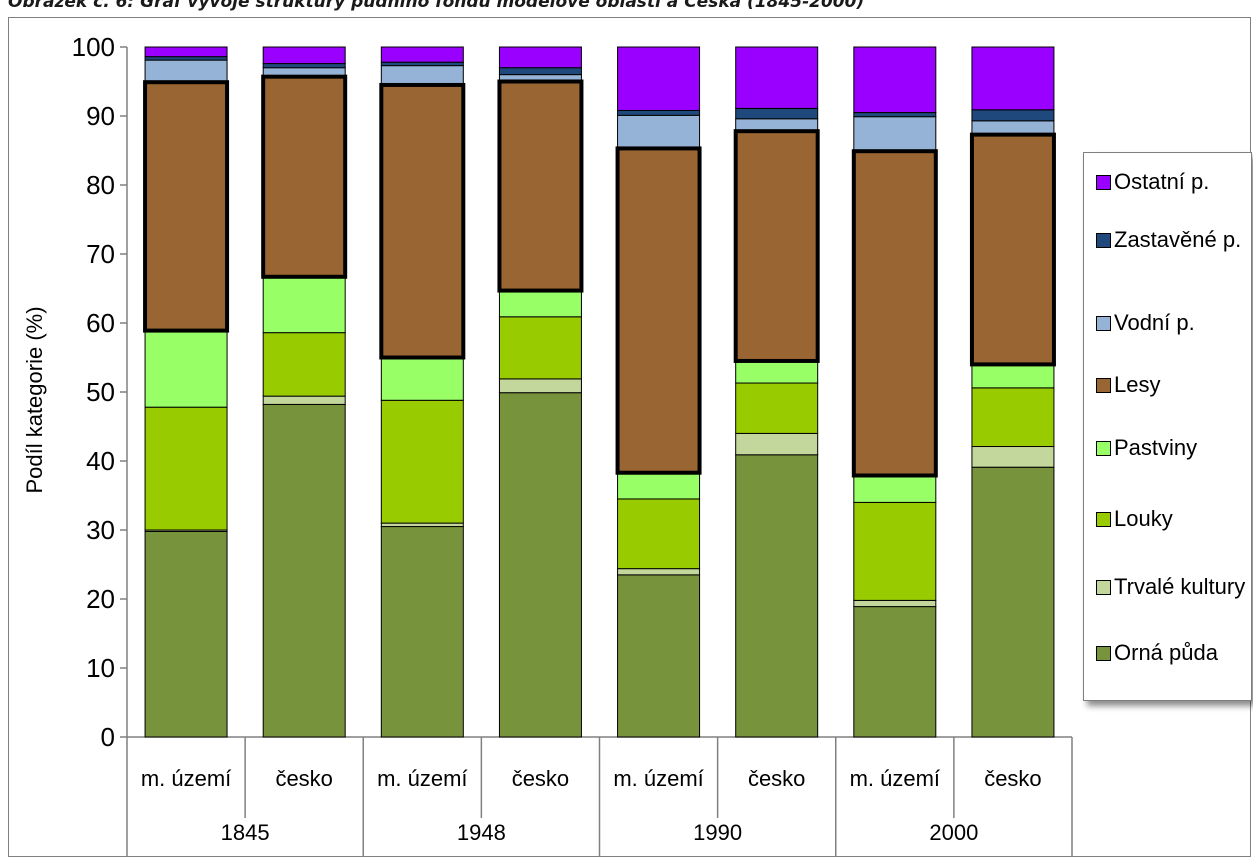 The height and width of the screenshot is (857, 1253). I want to click on legend-item: Orná půda, so click(1174, 652).